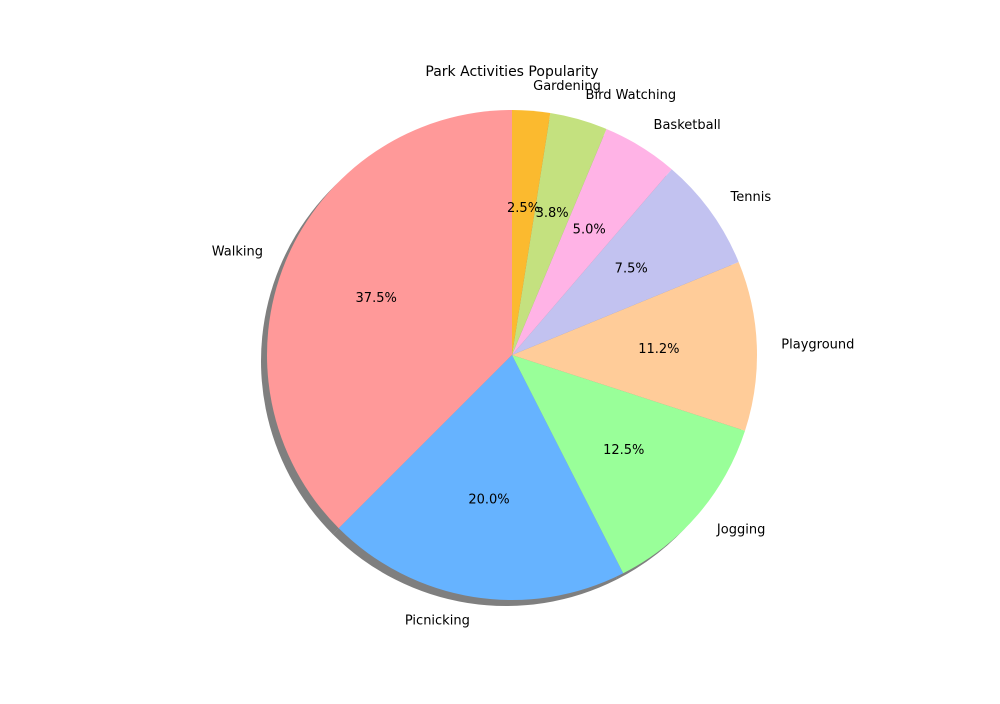 The width and height of the screenshot is (1000, 704). Describe the element at coordinates (687, 125) in the screenshot. I see `slice-label-basketball: Basketball` at that location.